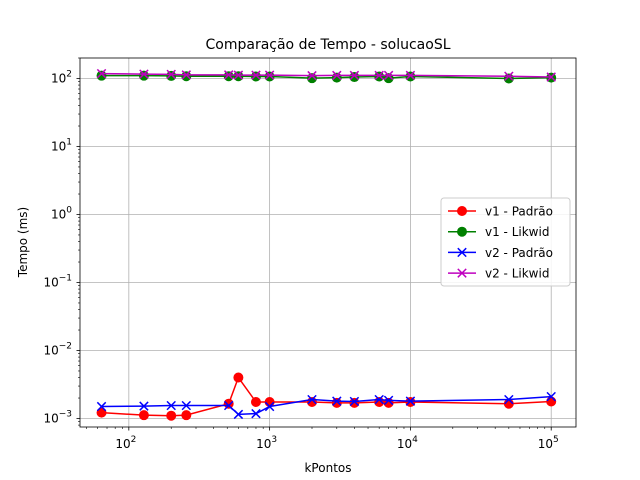  I want to click on legend-label: v2 - Padrão, so click(519, 253).